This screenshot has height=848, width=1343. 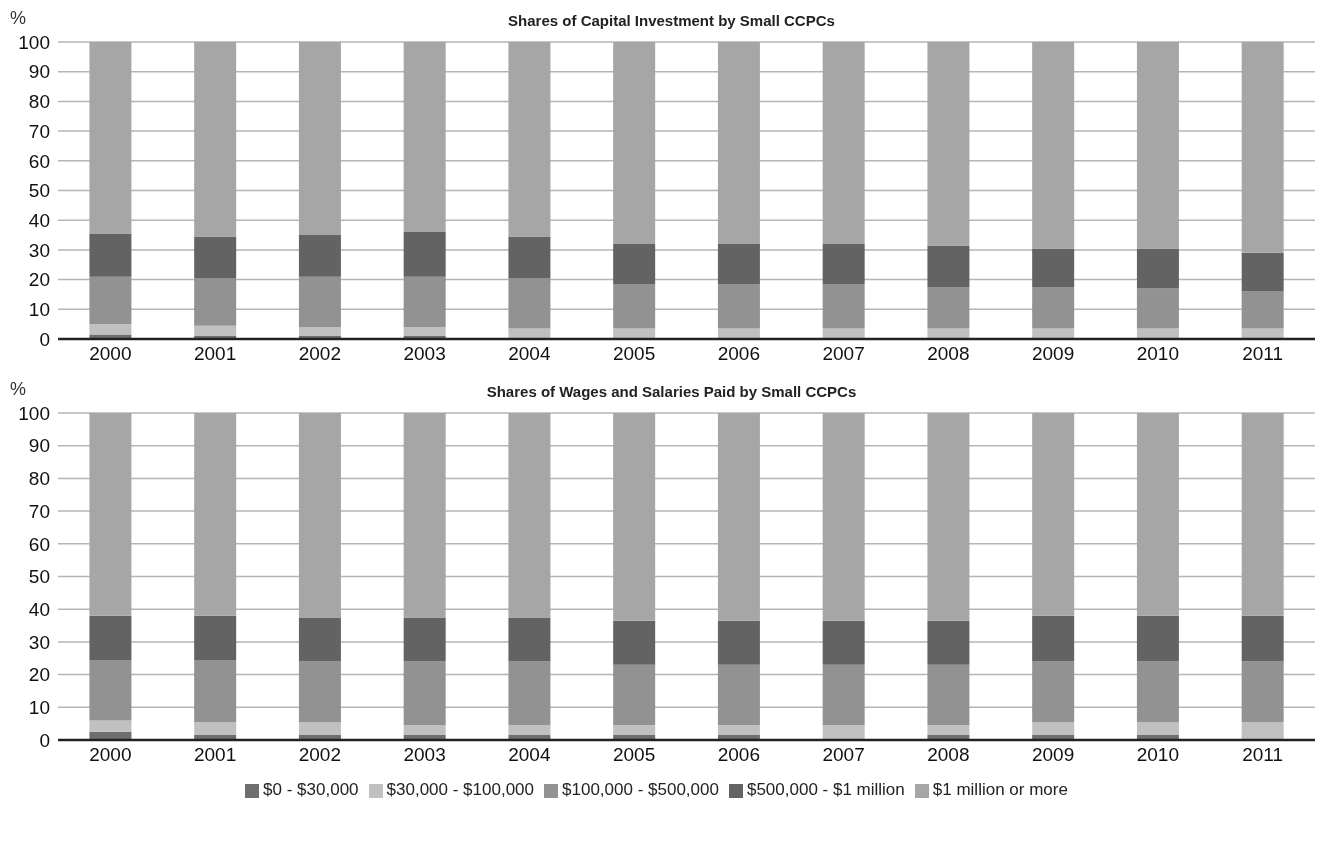 What do you see at coordinates (34, 42) in the screenshot?
I see `y-tick-label: 100` at bounding box center [34, 42].